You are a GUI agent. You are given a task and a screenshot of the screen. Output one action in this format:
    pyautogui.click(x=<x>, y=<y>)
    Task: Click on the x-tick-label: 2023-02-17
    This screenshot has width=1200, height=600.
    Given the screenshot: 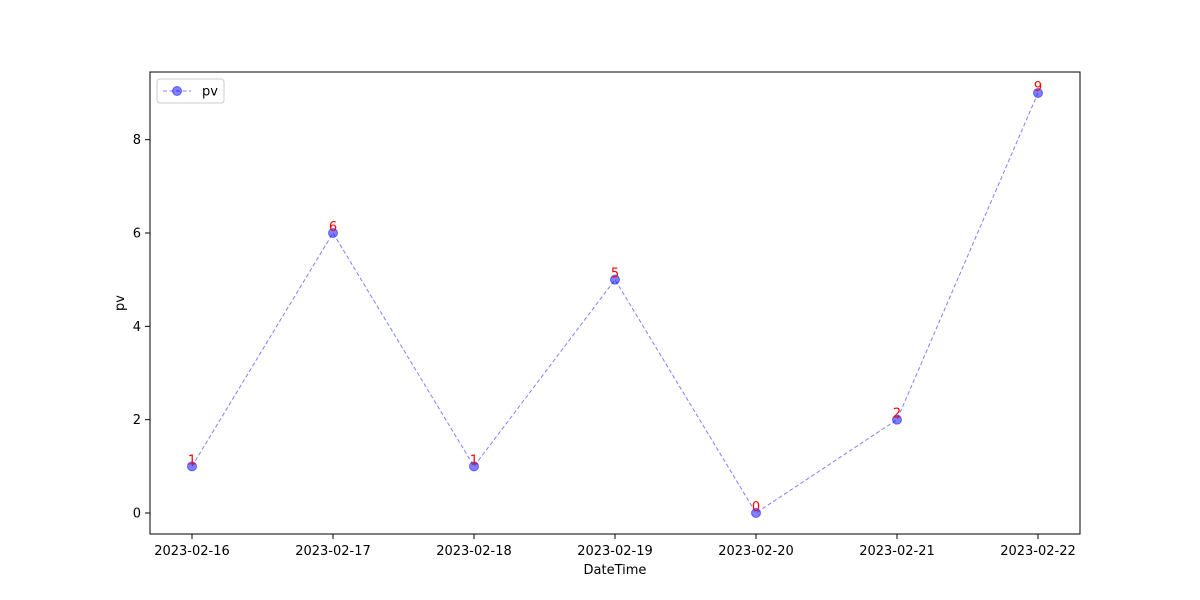 What is the action you would take?
    pyautogui.click(x=333, y=551)
    